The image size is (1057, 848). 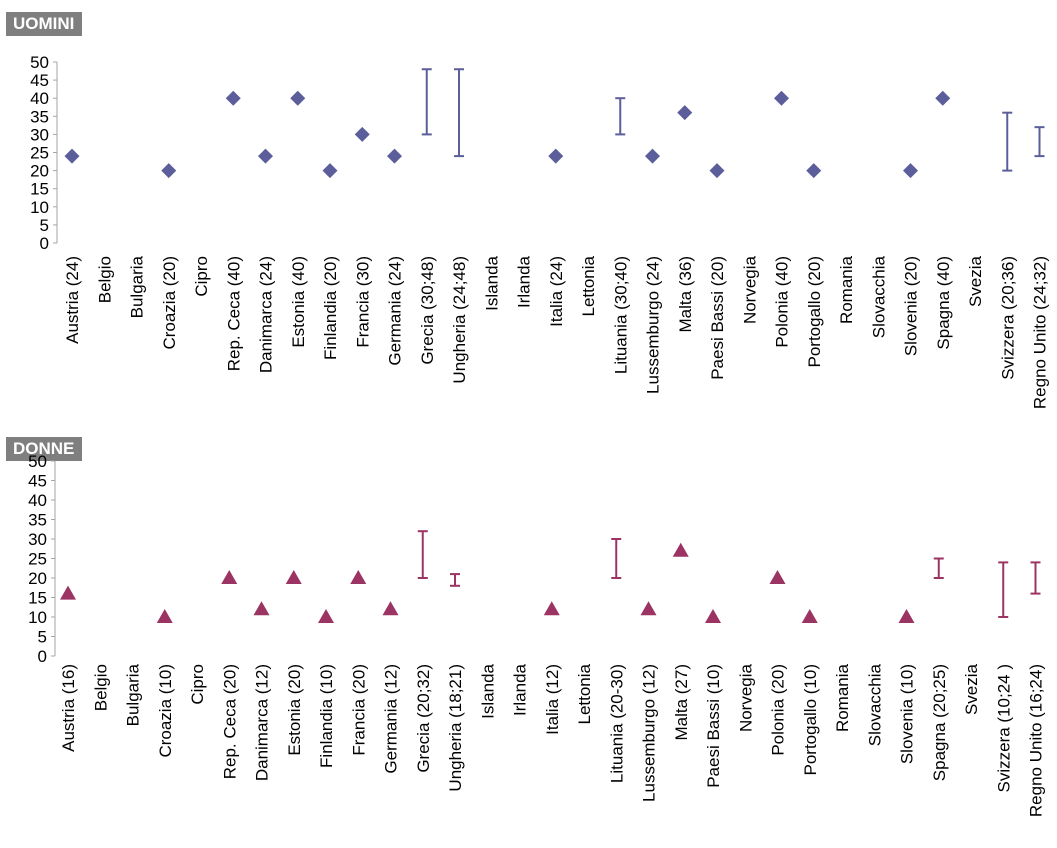 What do you see at coordinates (72, 300) in the screenshot?
I see `men-category-label: Austria (24)` at bounding box center [72, 300].